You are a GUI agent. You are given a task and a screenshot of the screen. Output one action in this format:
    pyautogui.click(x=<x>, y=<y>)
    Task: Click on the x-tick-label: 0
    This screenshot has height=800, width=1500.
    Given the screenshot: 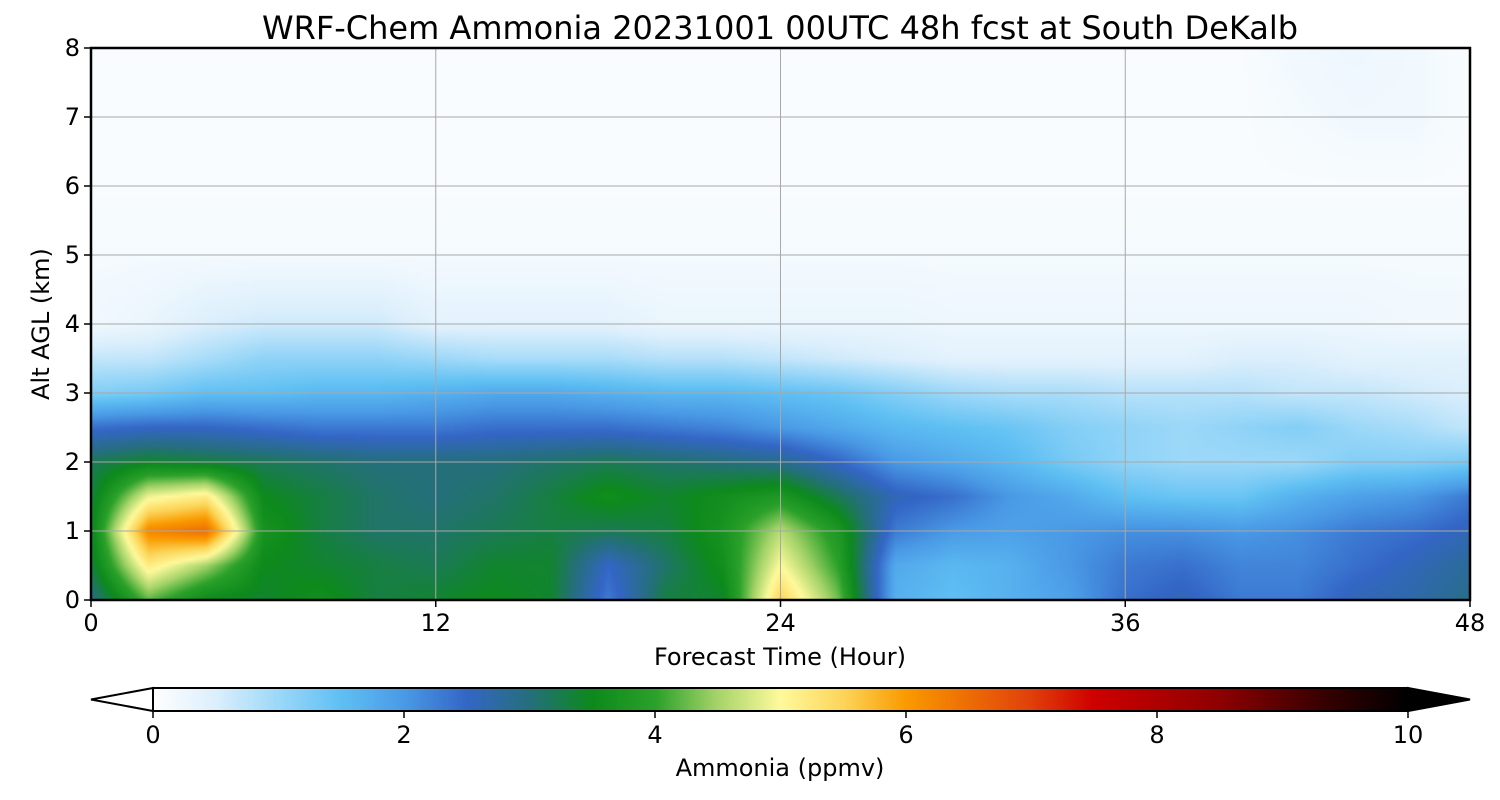 What is the action you would take?
    pyautogui.click(x=90, y=623)
    